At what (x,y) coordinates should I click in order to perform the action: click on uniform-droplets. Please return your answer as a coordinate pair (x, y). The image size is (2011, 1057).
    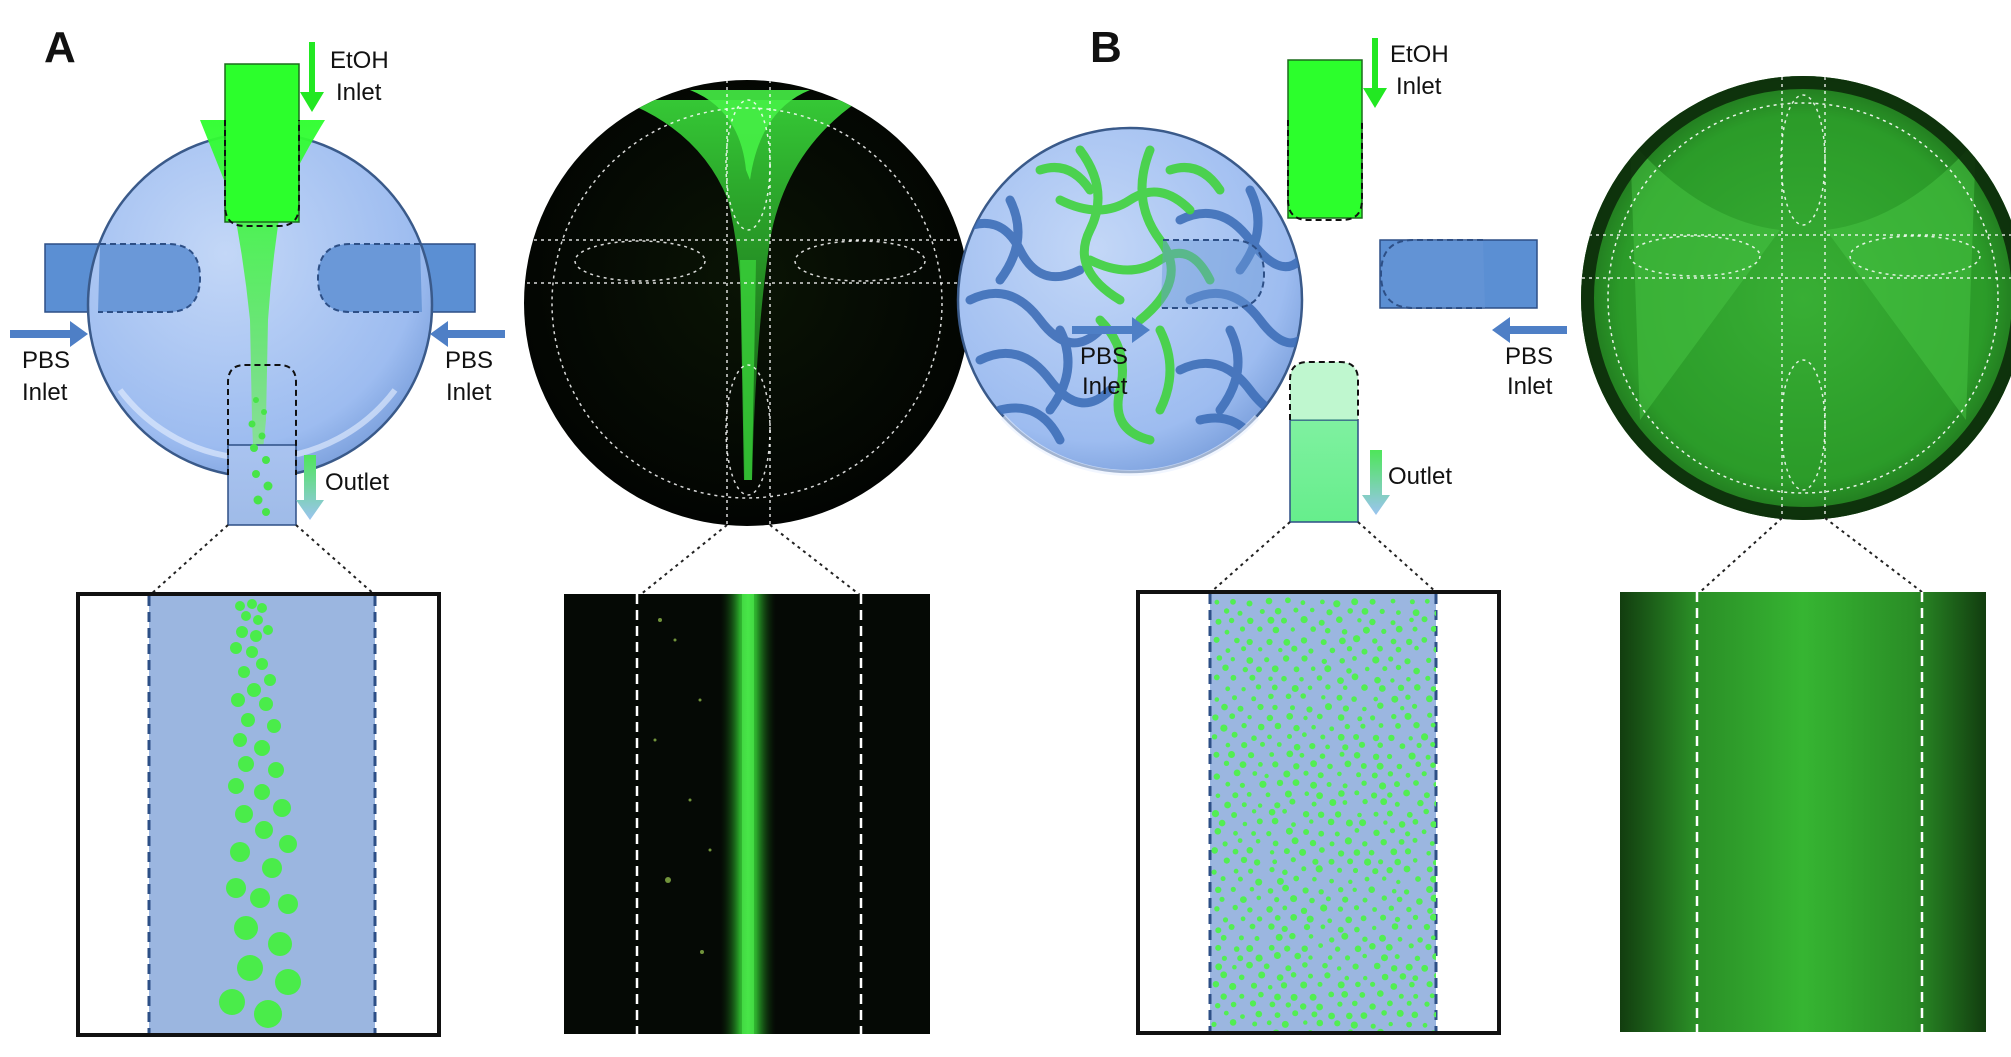
    Looking at the image, I should click on (1323, 814).